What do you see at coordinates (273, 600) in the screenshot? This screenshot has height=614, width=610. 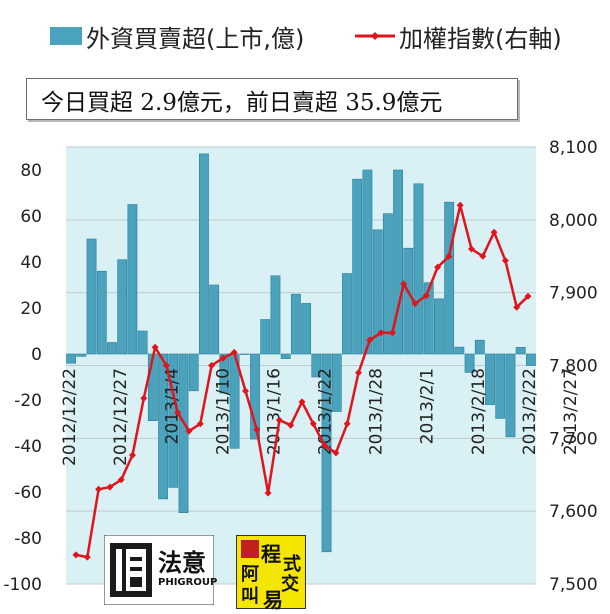 I see `logo-char-6: 易` at bounding box center [273, 600].